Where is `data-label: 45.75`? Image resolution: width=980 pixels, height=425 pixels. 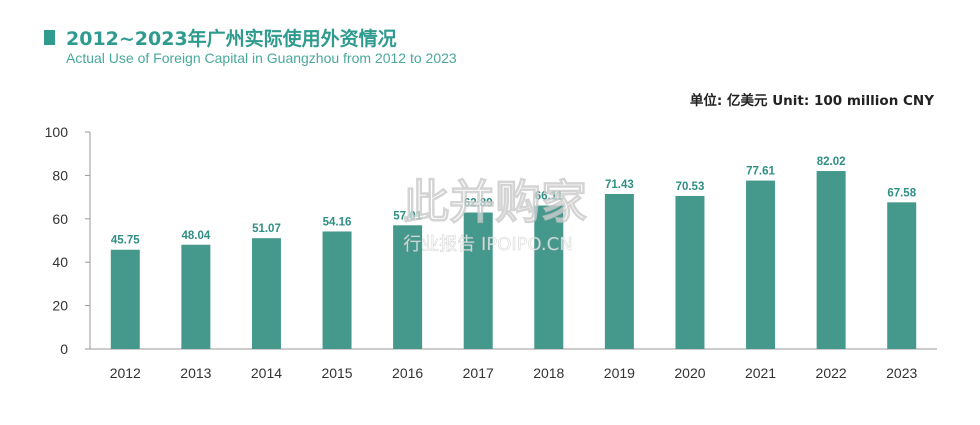
data-label: 45.75 is located at coordinates (125, 241).